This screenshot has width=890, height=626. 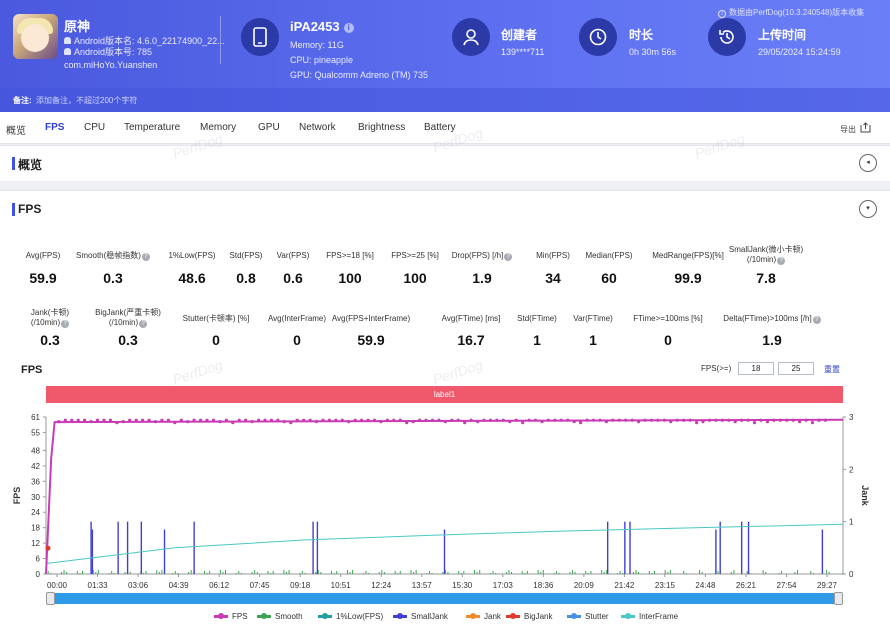 I want to click on info-icon: i, so click(x=348, y=28).